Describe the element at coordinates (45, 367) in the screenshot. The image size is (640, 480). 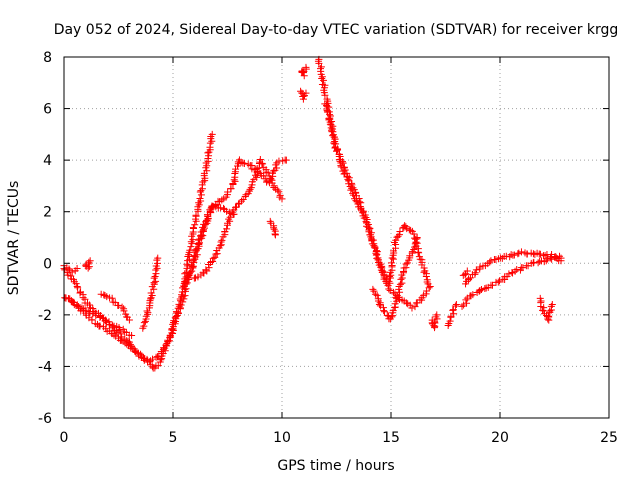
I see `y-tick-label: -4` at that location.